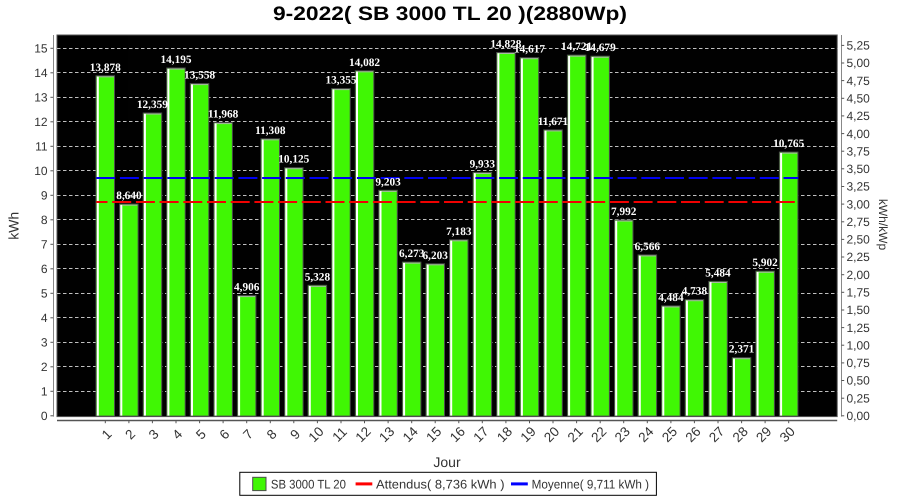 Image resolution: width=900 pixels, height=500 pixels. Describe the element at coordinates (859, 81) in the screenshot. I see `svg-text: 4,75` at that location.